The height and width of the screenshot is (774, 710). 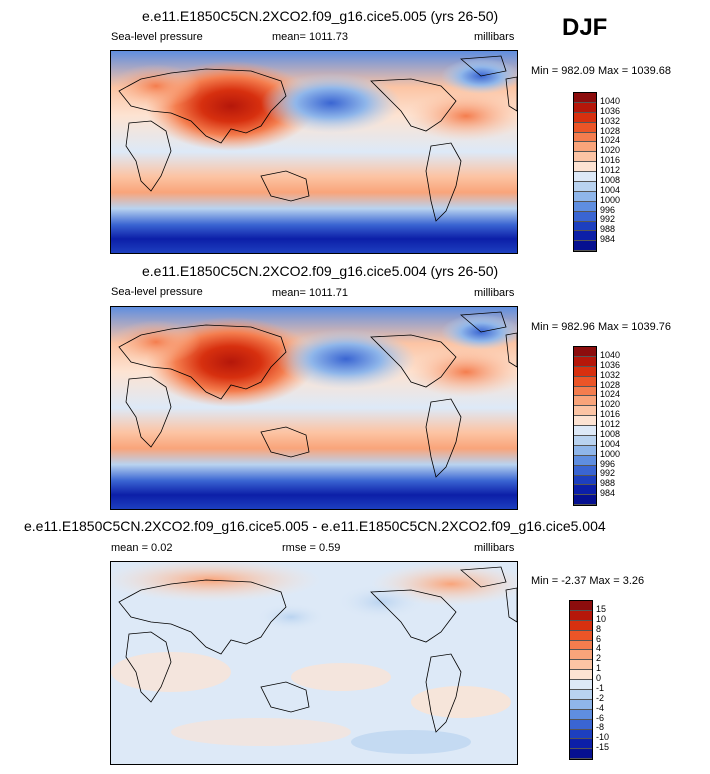 I want to click on p1-colorbar-tick-label: 1004, so click(x=610, y=189).